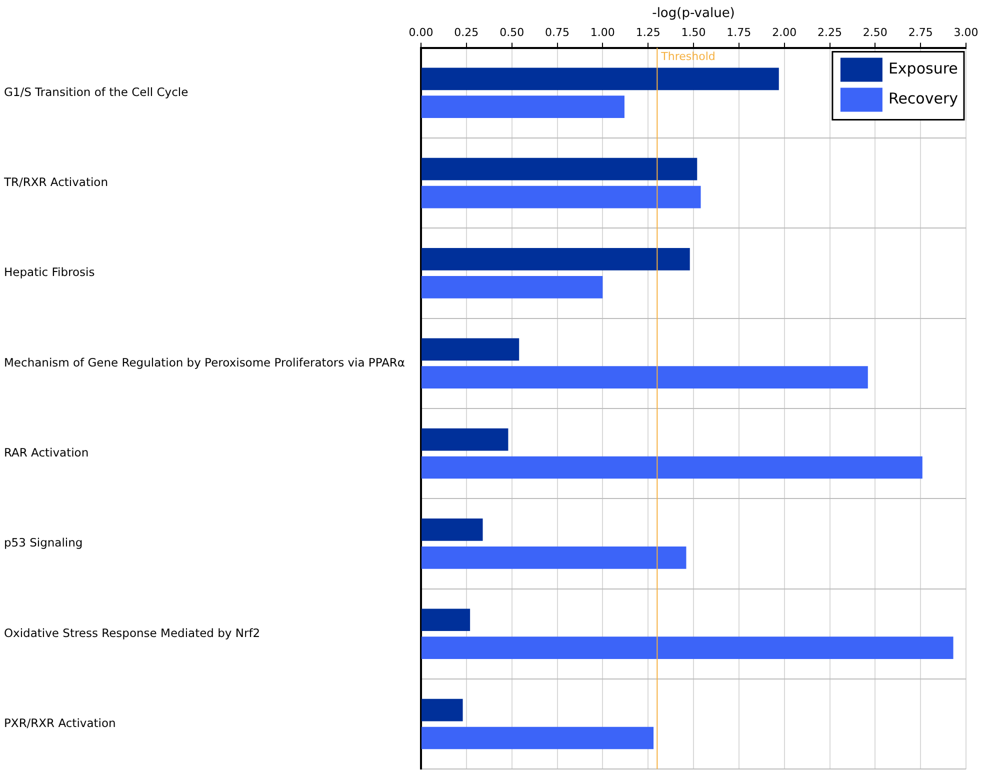  What do you see at coordinates (784, 33) in the screenshot?
I see `x-tick-label: 2.00` at bounding box center [784, 33].